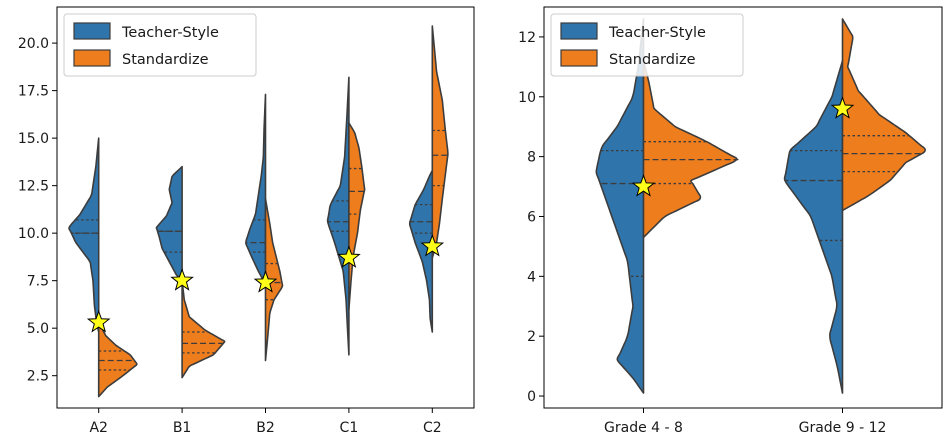 This screenshot has width=945, height=446. I want to click on y-tick-label: 12.5, so click(33, 187).